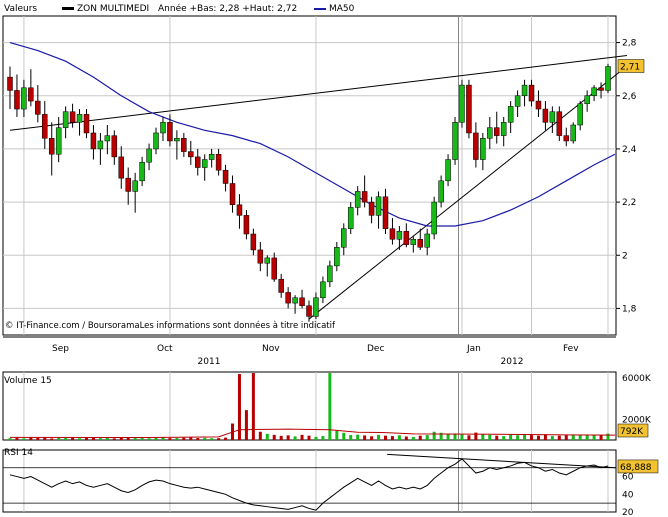  What do you see at coordinates (633, 430) in the screenshot?
I see `volume-last-badge` at bounding box center [633, 430].